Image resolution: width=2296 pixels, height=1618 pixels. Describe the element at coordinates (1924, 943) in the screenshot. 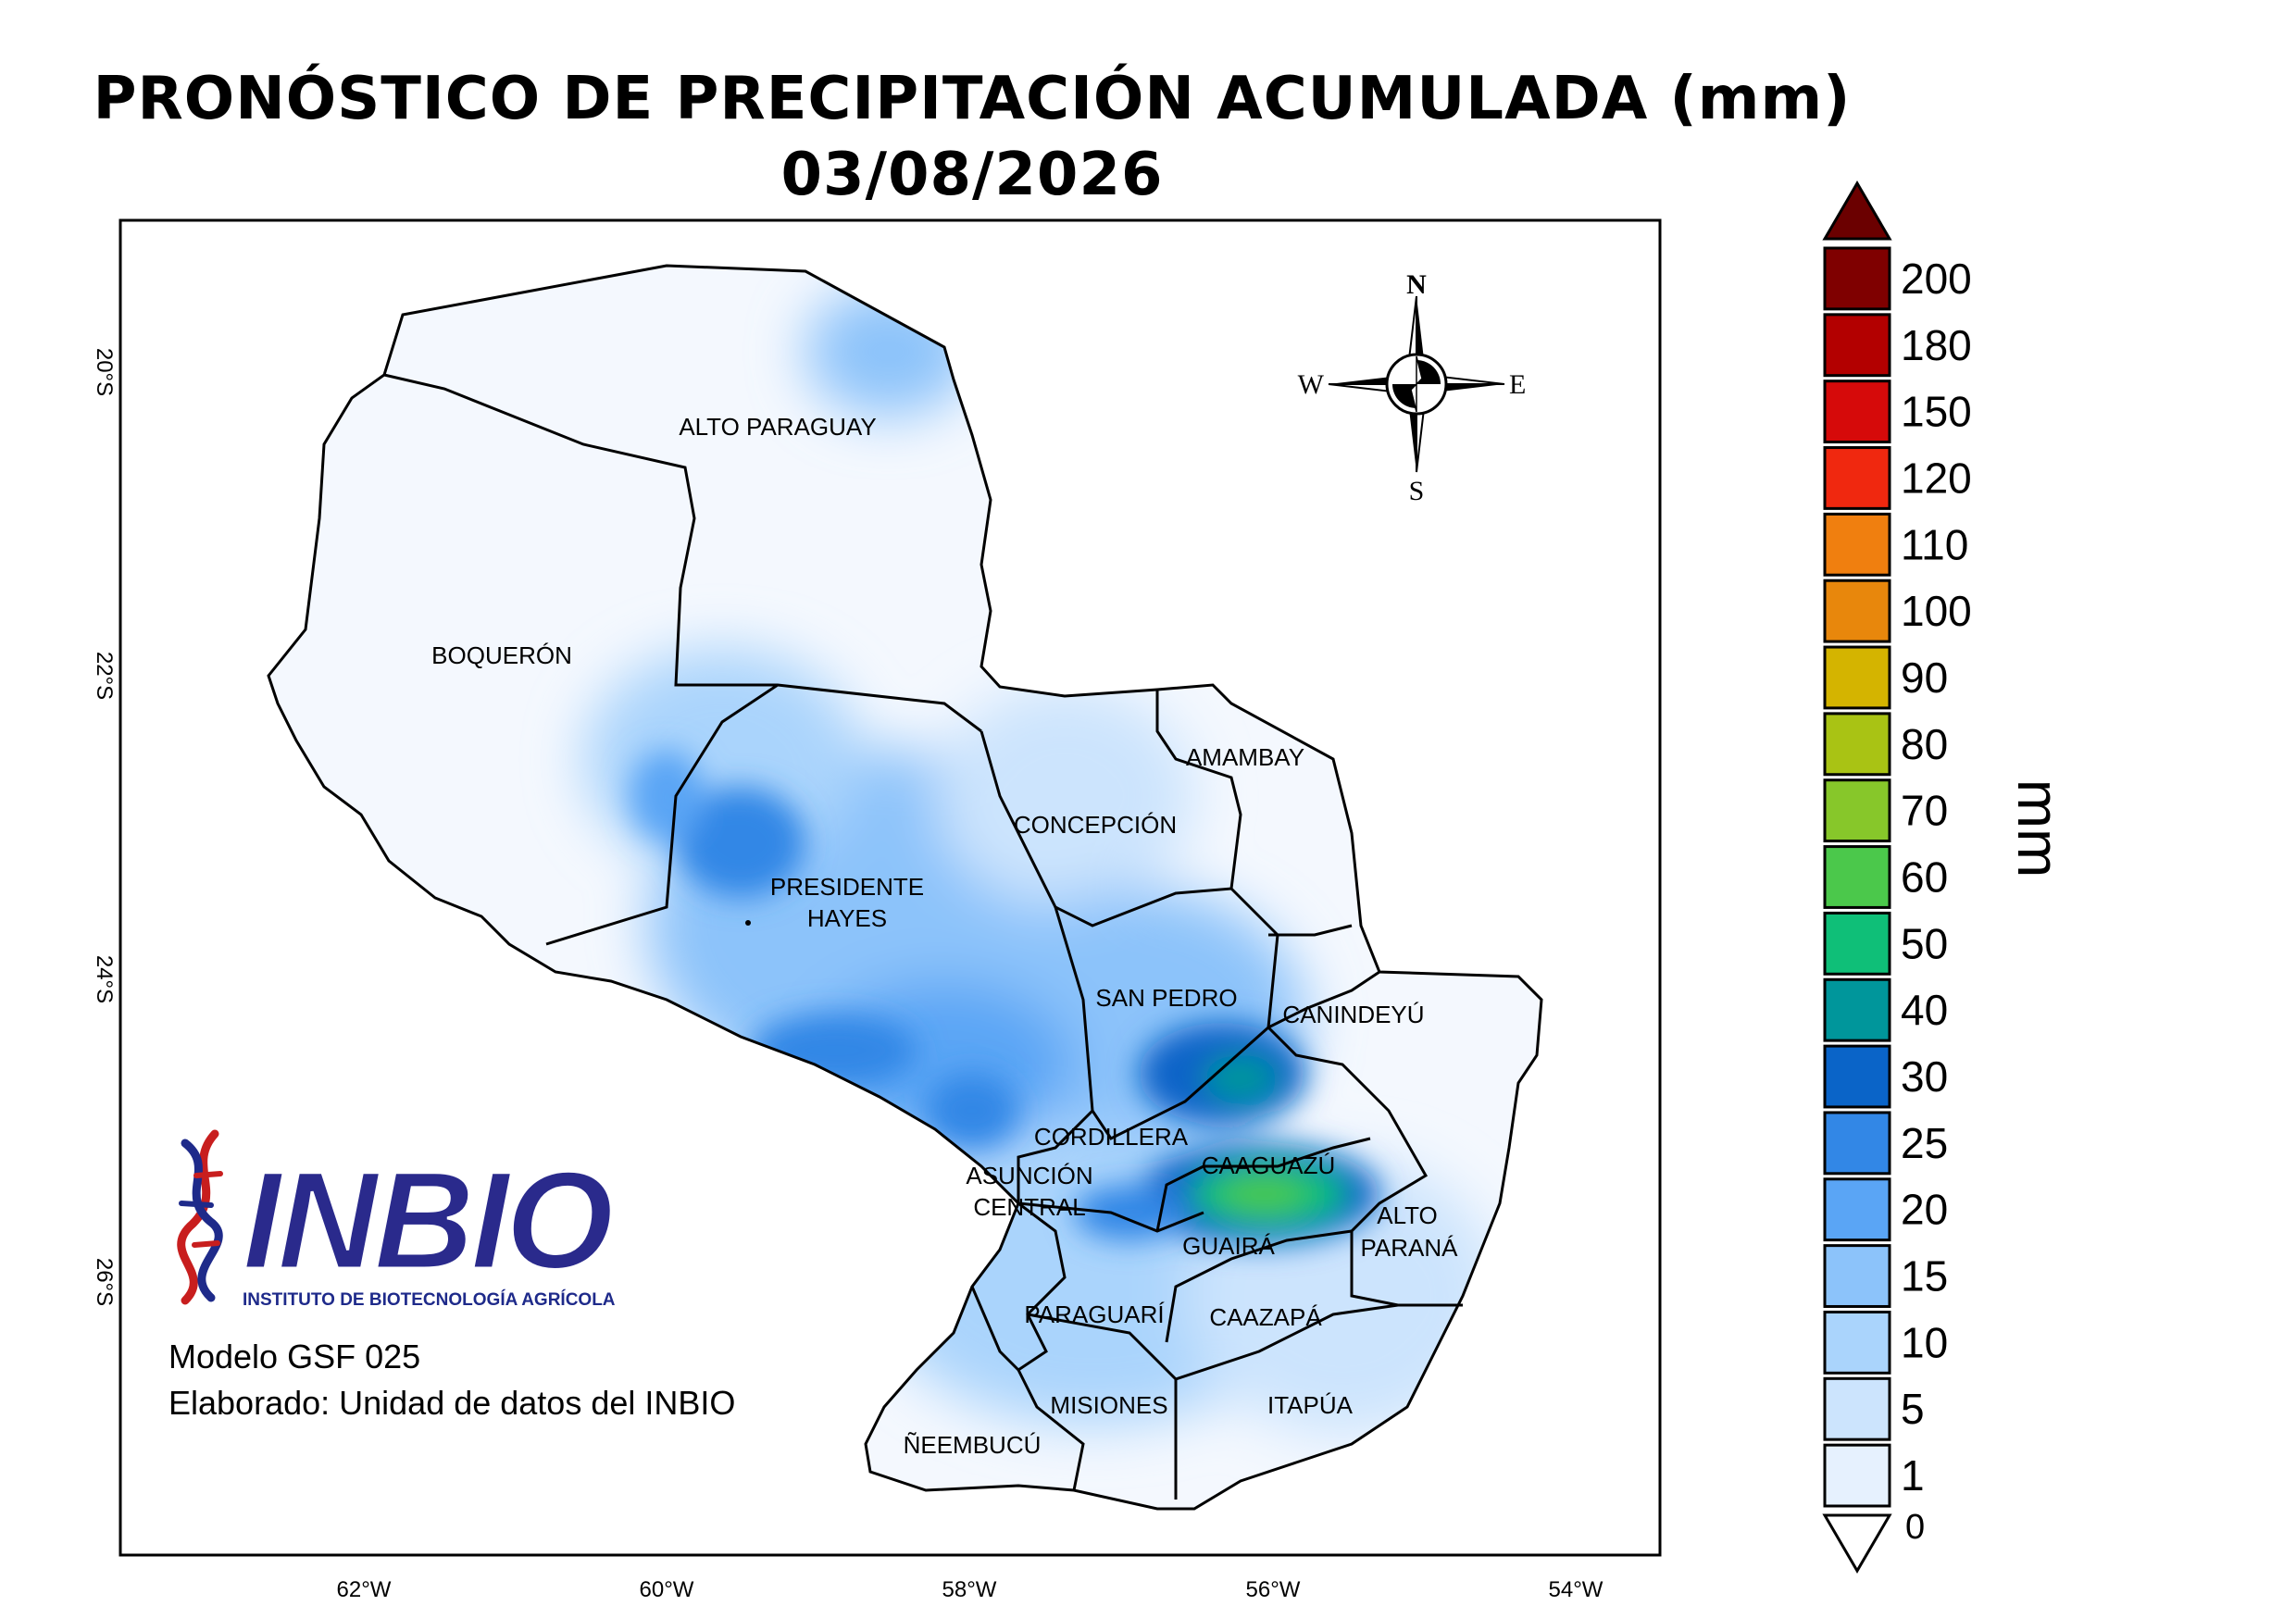

I see `legend-label-50: 50` at that location.